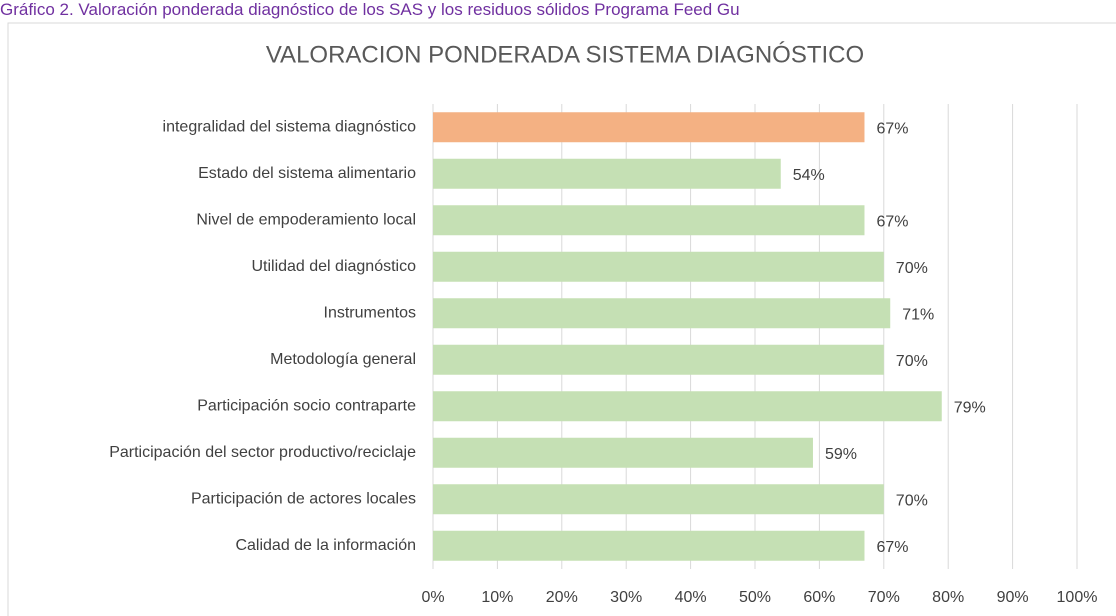  What do you see at coordinates (306, 405) in the screenshot?
I see `y-tick-label: Participación socio contraparte` at bounding box center [306, 405].